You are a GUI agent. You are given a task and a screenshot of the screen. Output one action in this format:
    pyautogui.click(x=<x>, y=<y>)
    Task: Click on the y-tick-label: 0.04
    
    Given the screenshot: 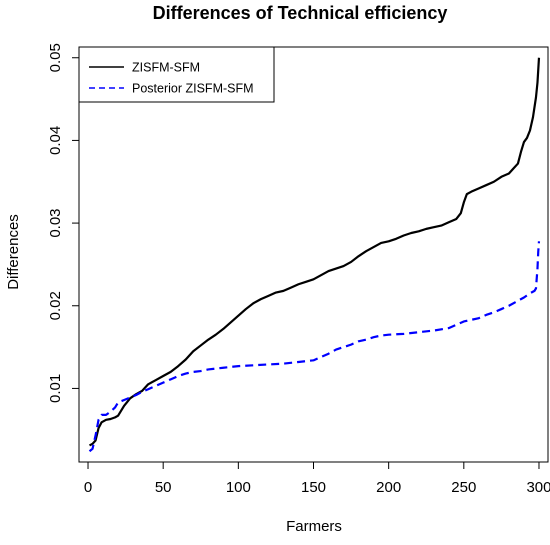 What is the action you would take?
    pyautogui.click(x=55, y=140)
    